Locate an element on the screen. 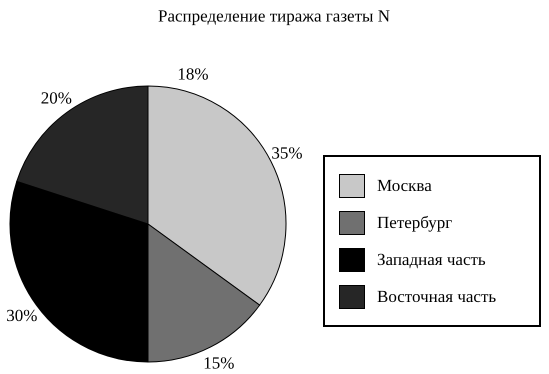 This screenshot has width=549, height=374. data-label: 15% is located at coordinates (218, 362).